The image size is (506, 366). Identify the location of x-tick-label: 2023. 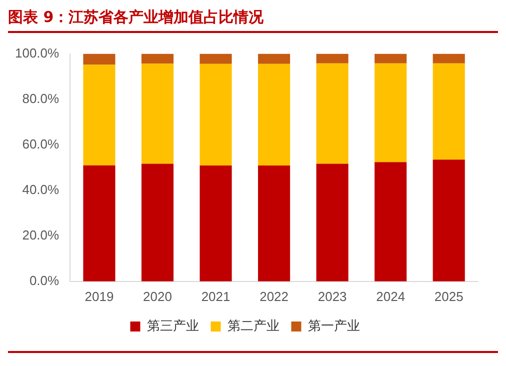
(332, 296).